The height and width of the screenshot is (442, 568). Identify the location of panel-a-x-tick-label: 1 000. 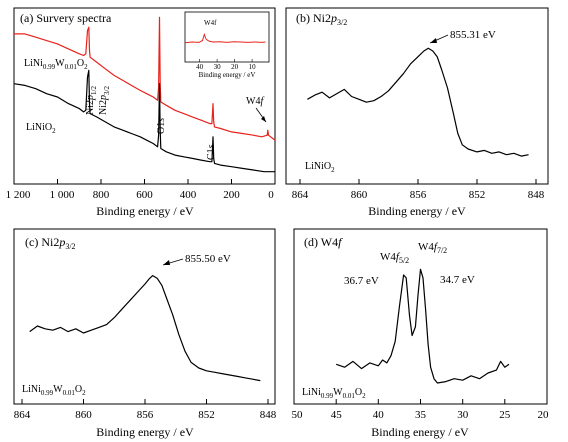
(62, 195).